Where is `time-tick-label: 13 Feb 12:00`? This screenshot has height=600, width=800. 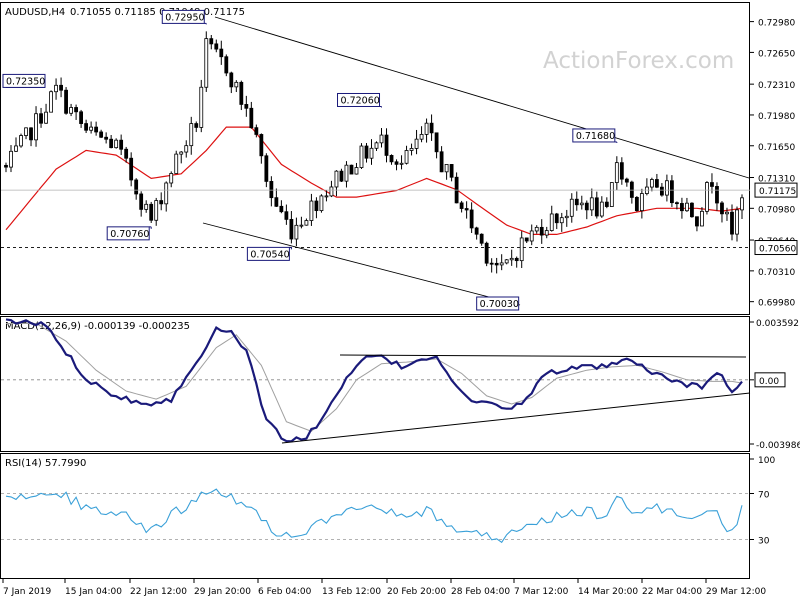
time-tick-label: 13 Feb 12:00 is located at coordinates (351, 592).